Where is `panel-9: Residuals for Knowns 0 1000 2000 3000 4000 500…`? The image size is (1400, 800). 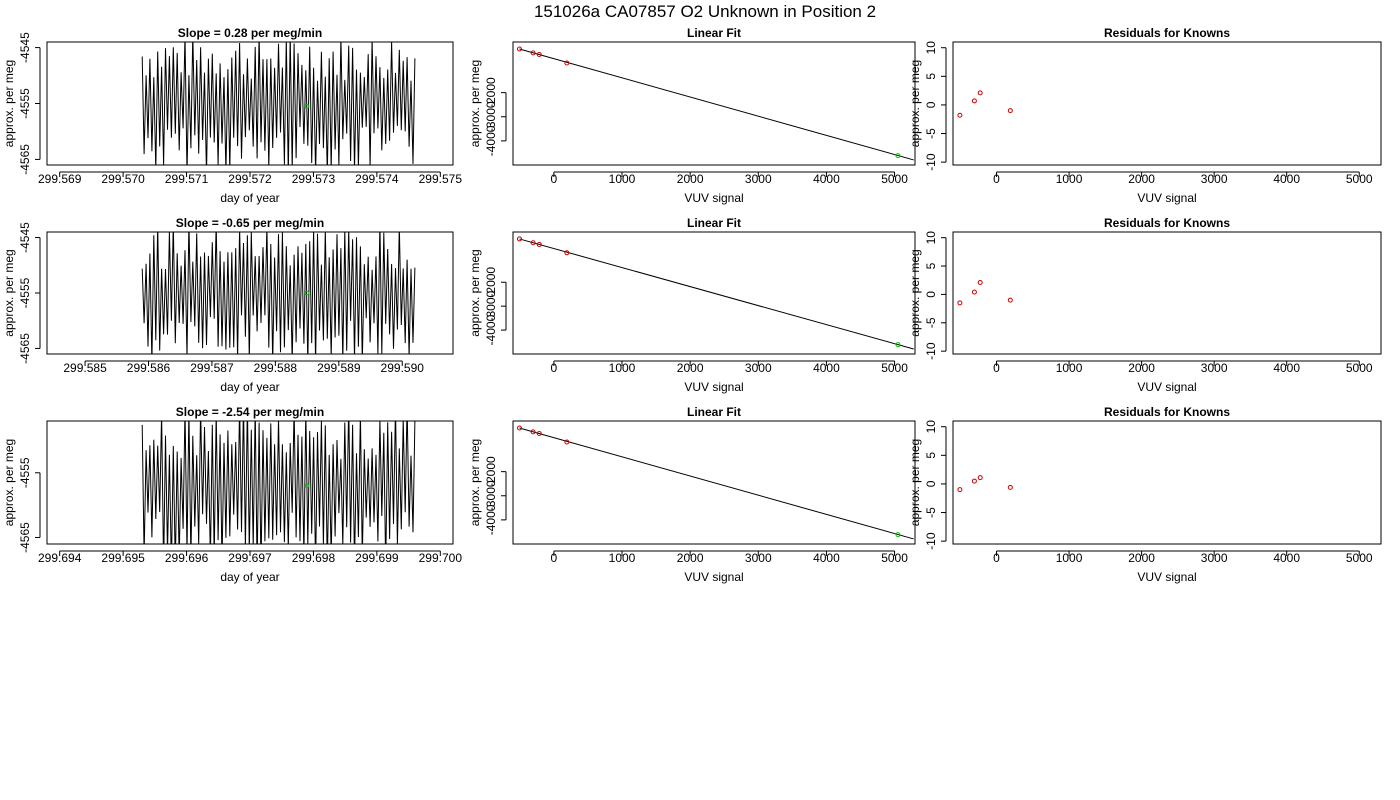 panel-9: Residuals for Knowns 0 1000 2000 3000 4000 500… is located at coordinates (1145, 494).